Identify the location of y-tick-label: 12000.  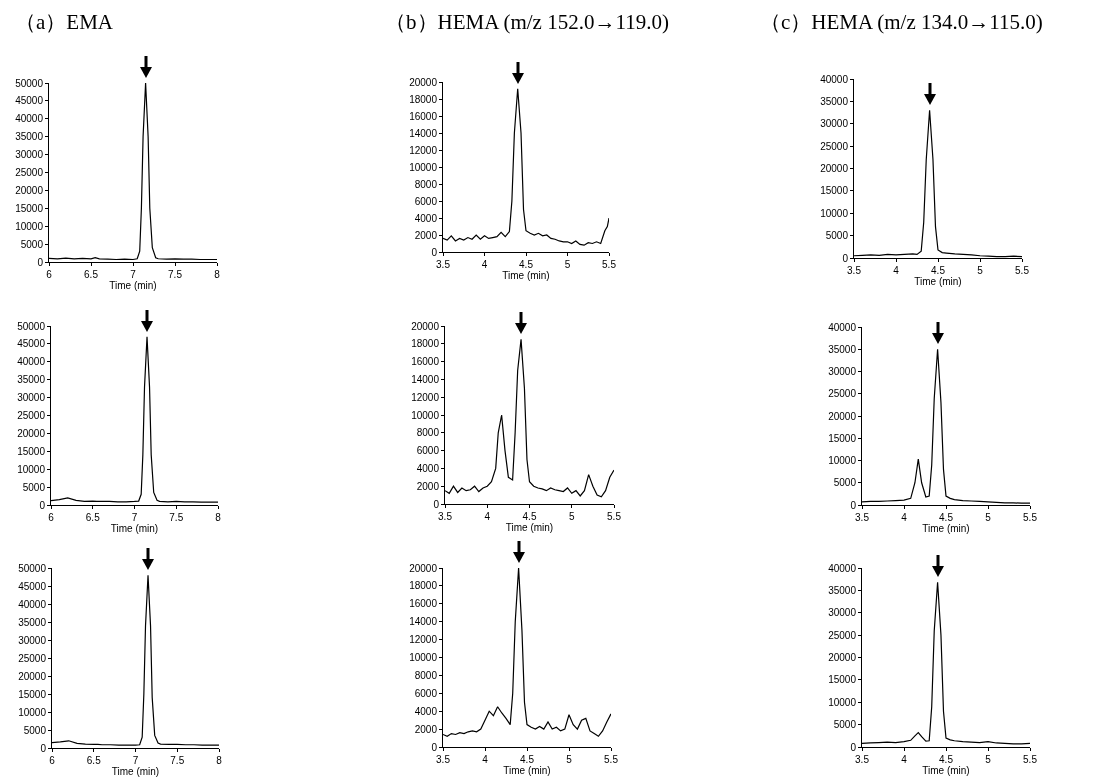
(425, 397).